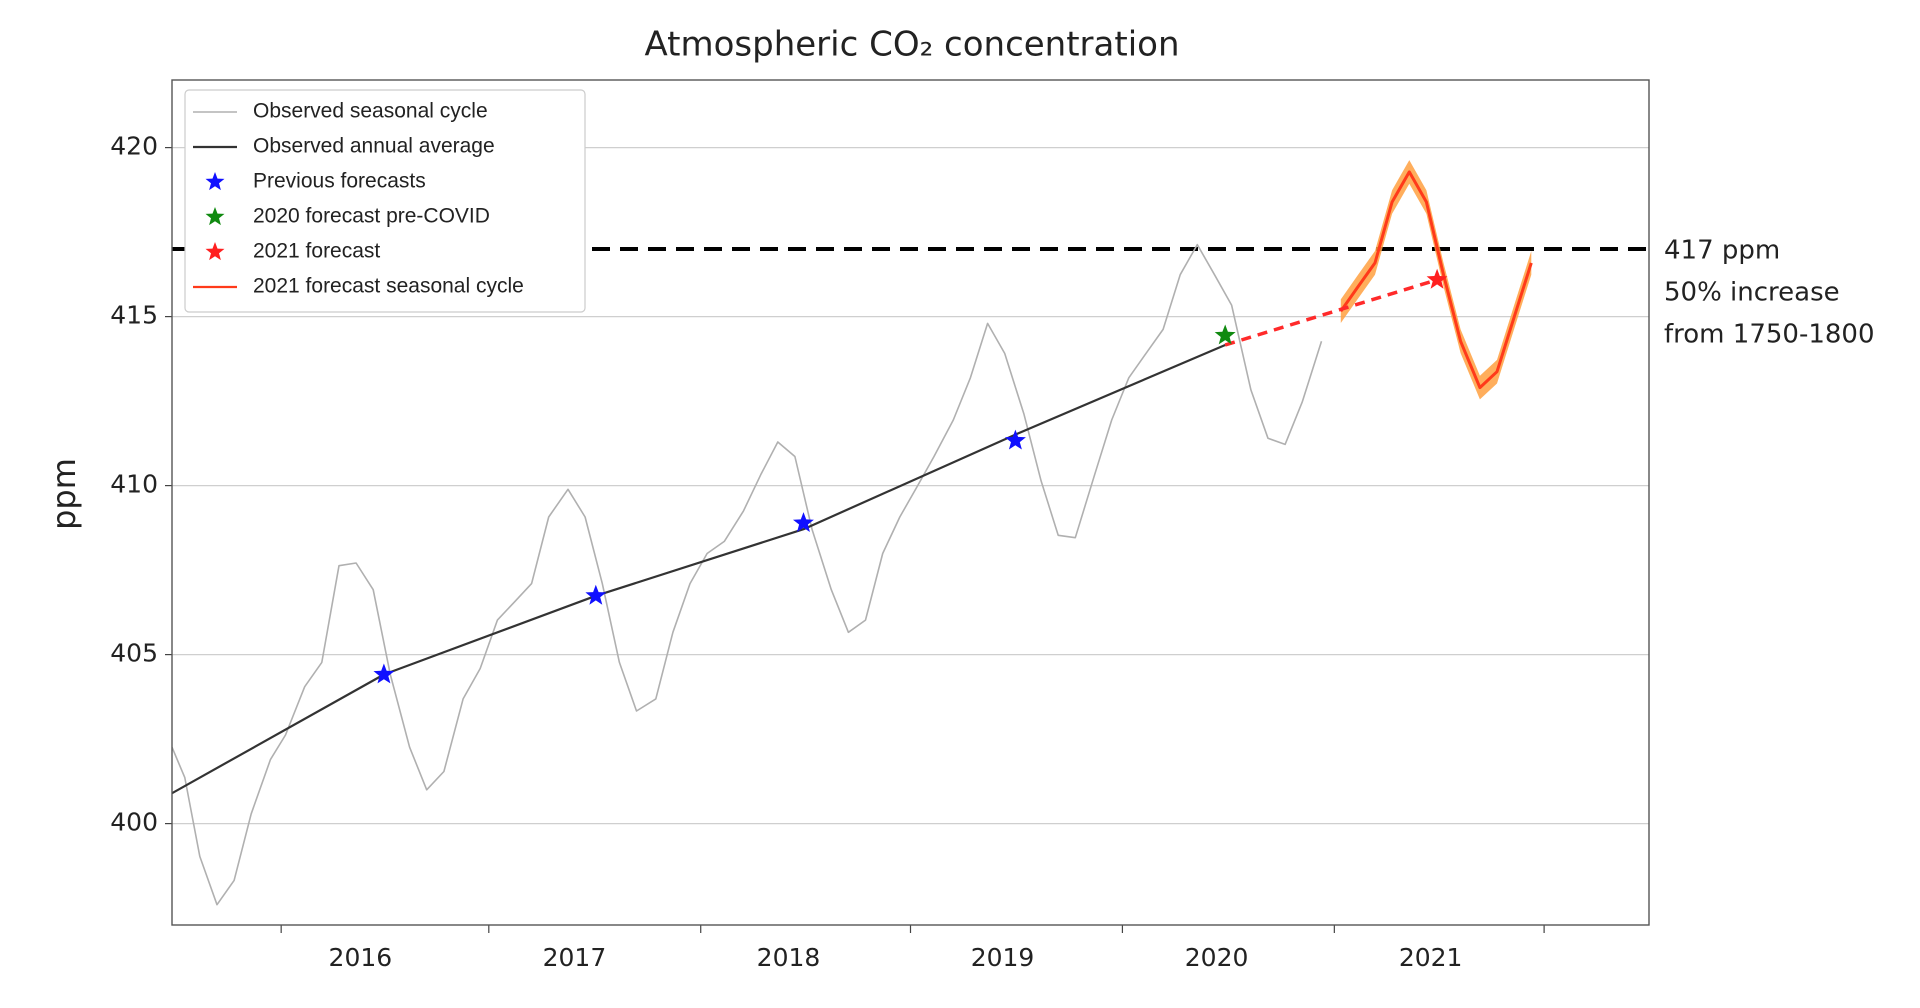  What do you see at coordinates (374, 146) in the screenshot?
I see `legend-label: Observed annual average` at bounding box center [374, 146].